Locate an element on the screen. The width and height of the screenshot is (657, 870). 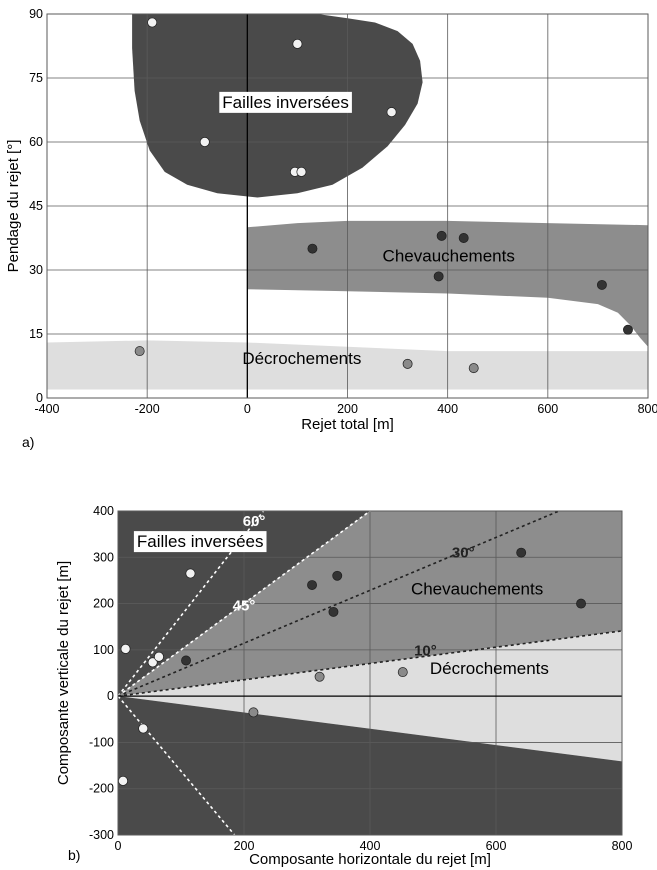
panel-a-xtick-label-400: 400 is located at coordinates (447, 409).